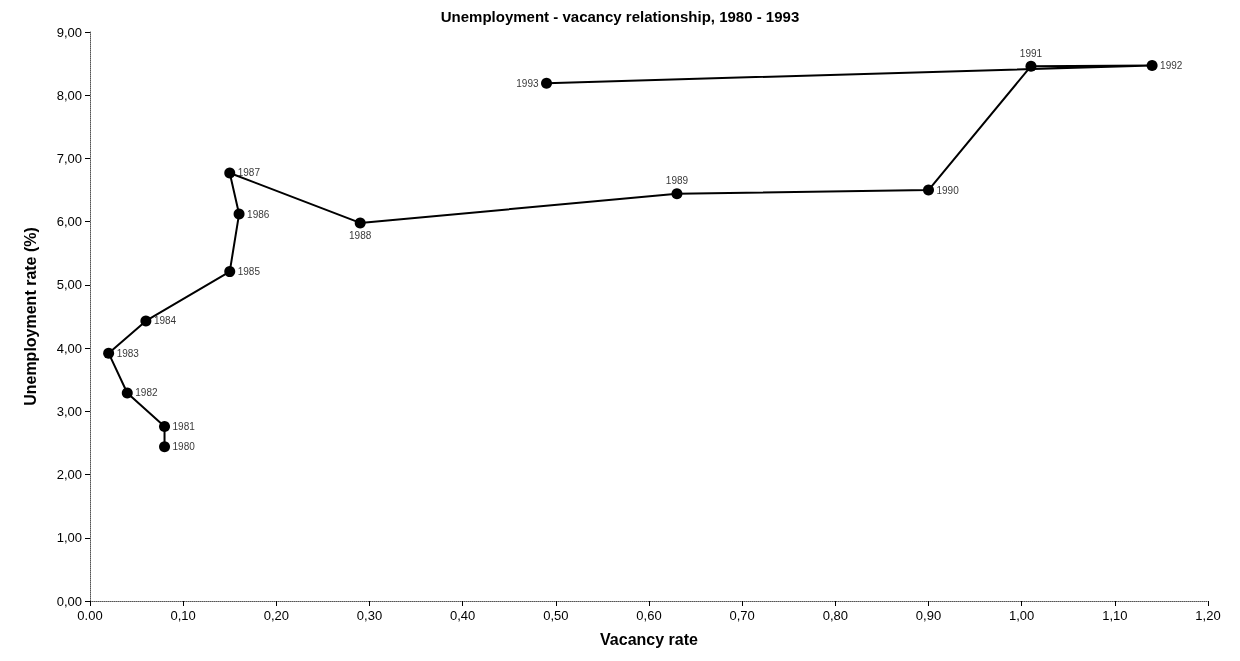 The width and height of the screenshot is (1240, 661). Describe the element at coordinates (165, 321) in the screenshot. I see `annotation: 1984` at that location.